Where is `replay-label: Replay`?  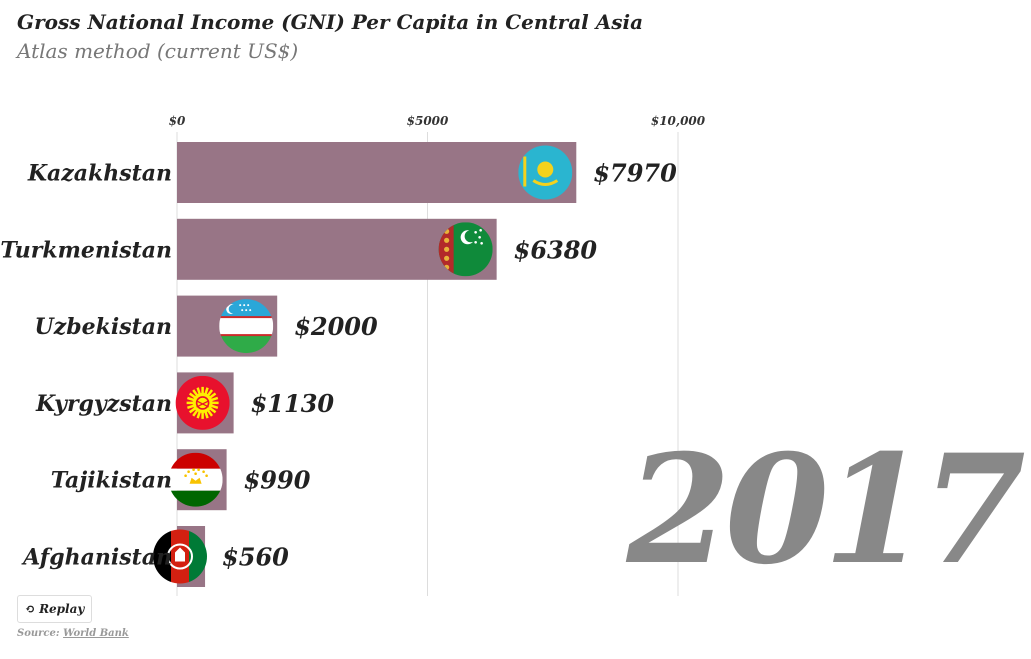
replay-label: Replay is located at coordinates (62, 609).